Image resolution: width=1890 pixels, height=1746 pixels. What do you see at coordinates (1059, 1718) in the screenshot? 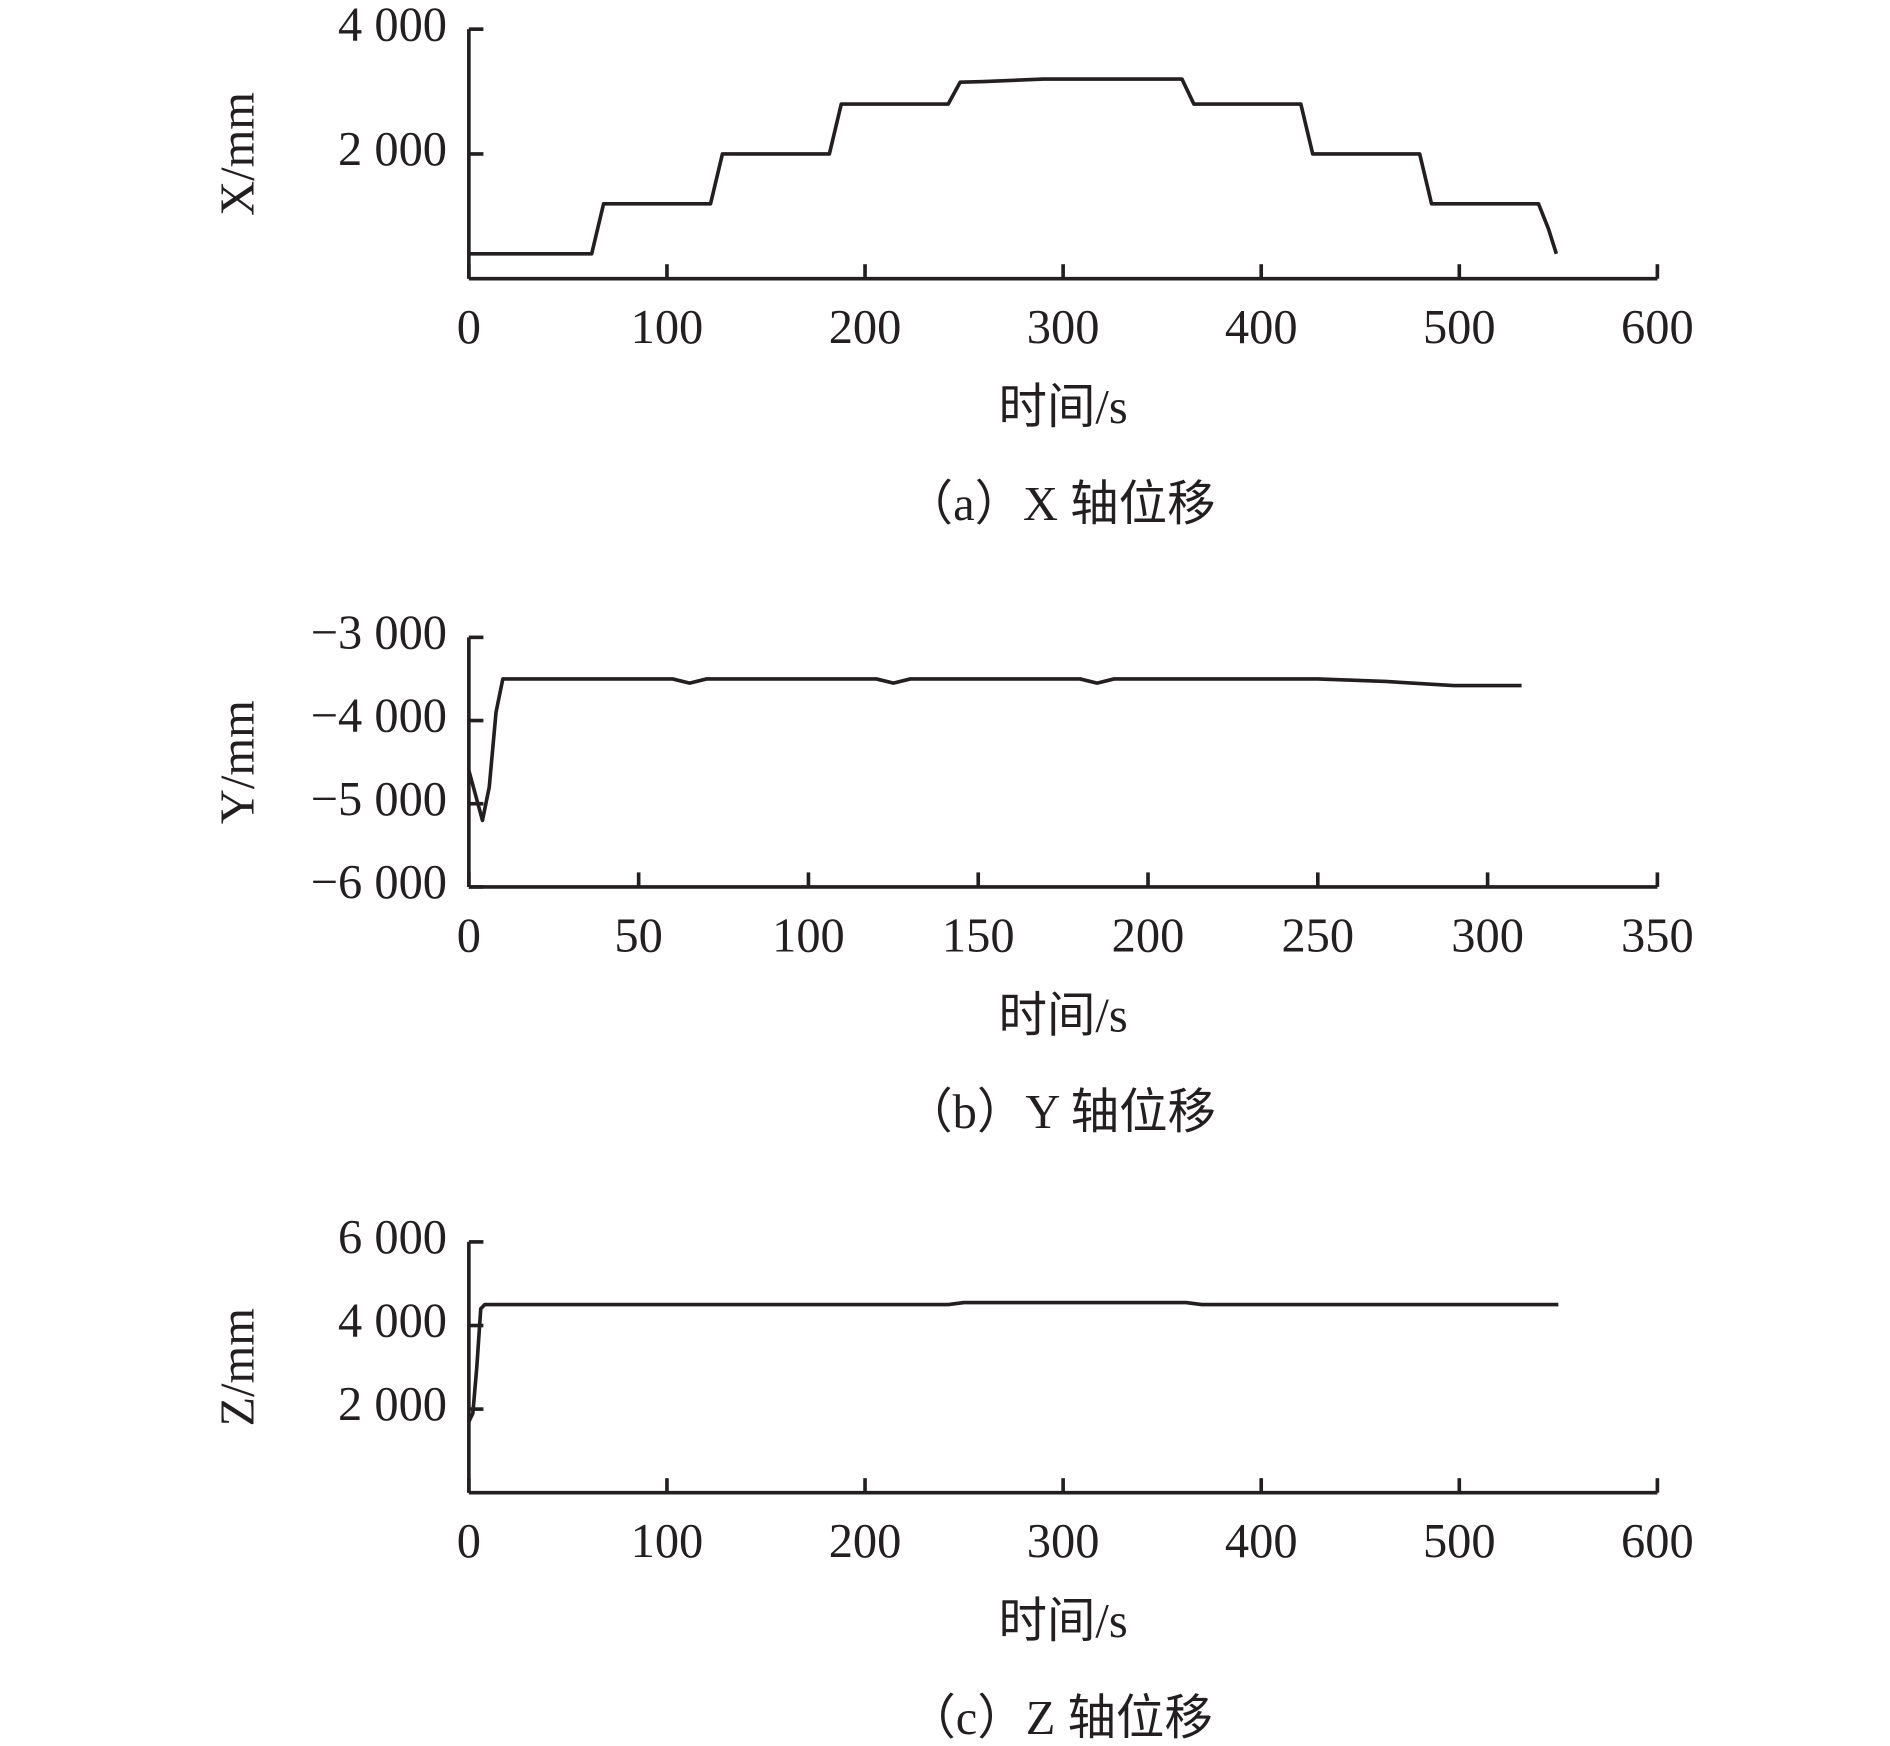
I see `caption: （c）Z 轴位移` at bounding box center [1059, 1718].